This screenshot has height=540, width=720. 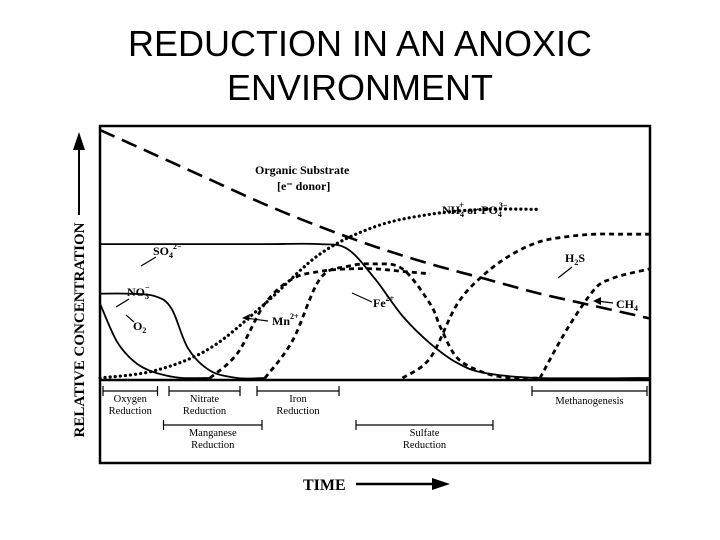 I want to click on series-label-nh4-po4: NH4+ or PO43−, so click(x=475, y=209).